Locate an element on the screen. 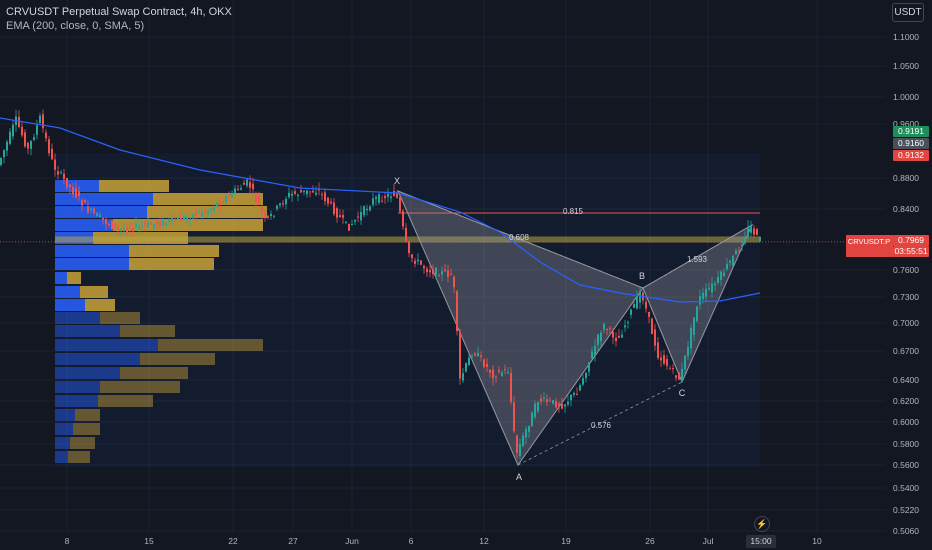  price-tag-low-bg is located at coordinates (911, 155).